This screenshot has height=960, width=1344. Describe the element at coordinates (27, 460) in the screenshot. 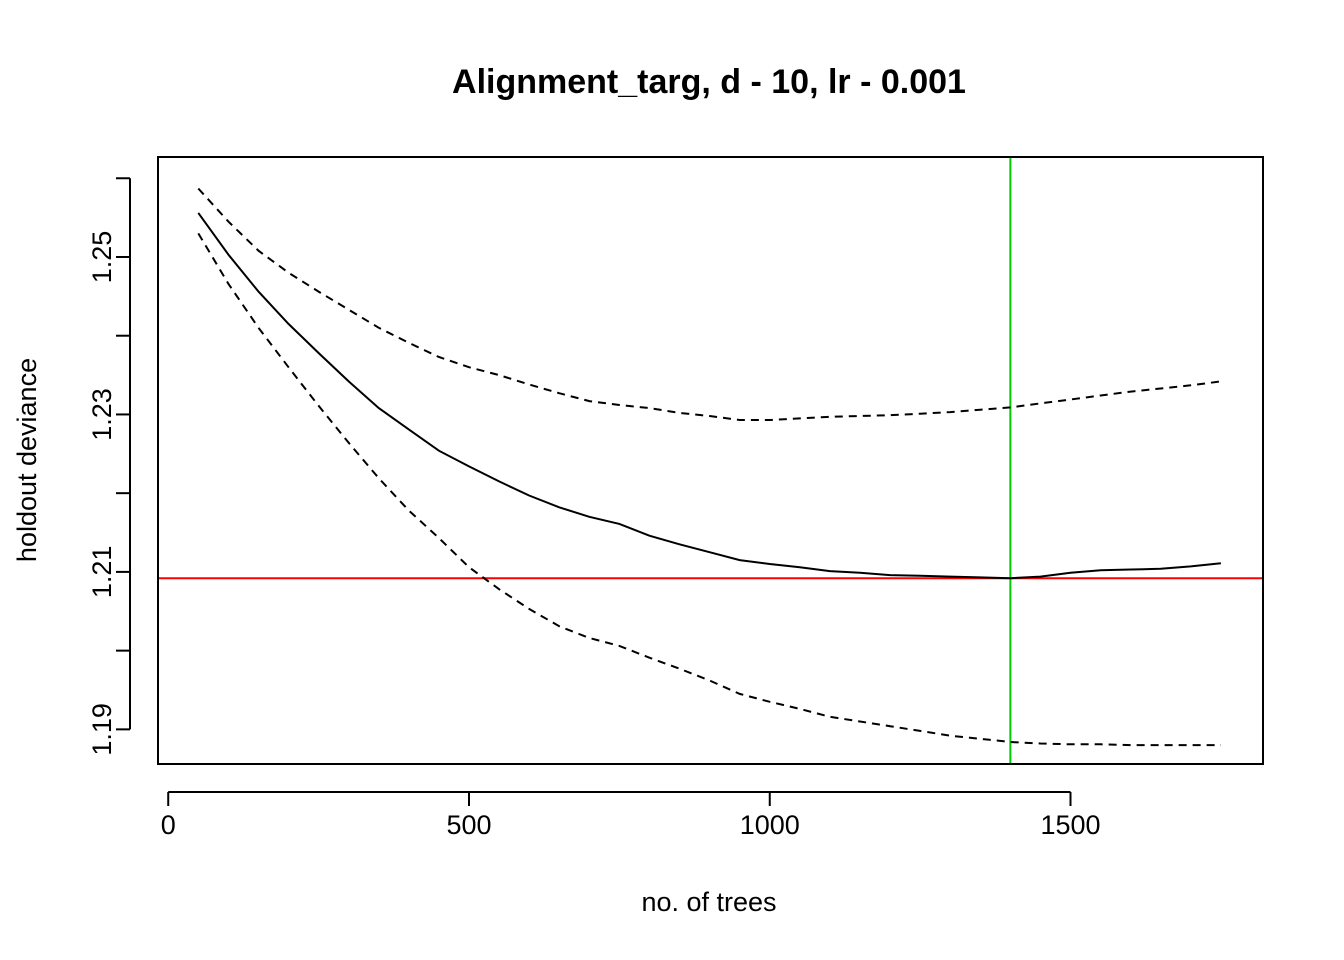

I see `y-axis-label: holdout deviance` at that location.